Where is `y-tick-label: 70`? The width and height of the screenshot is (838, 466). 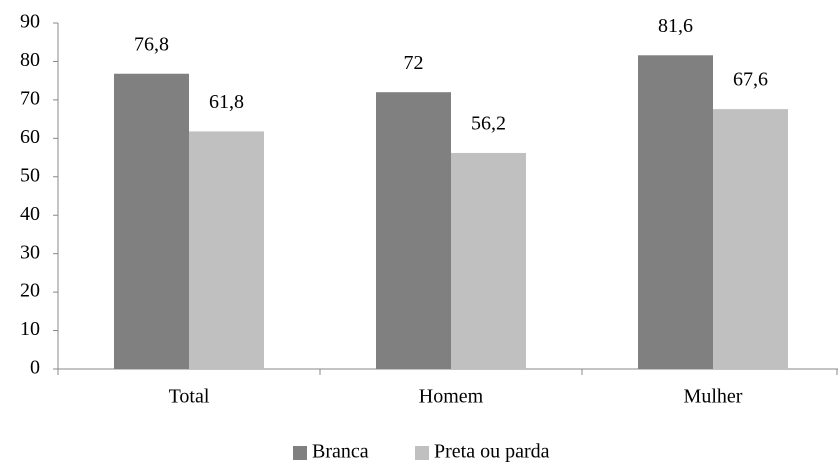 y-tick-label: 70 is located at coordinates (30, 98).